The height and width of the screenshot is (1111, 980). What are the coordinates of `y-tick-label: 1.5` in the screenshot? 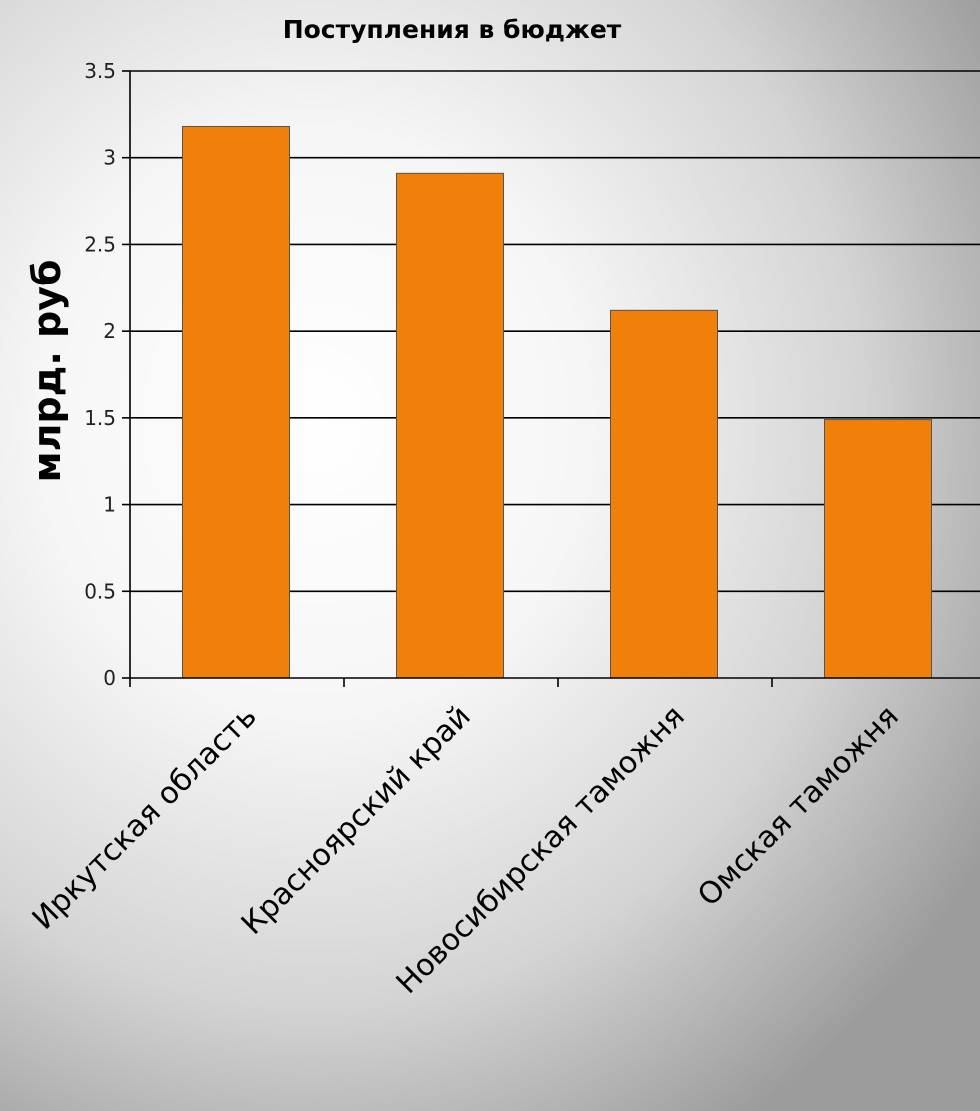 It's located at (100, 418).